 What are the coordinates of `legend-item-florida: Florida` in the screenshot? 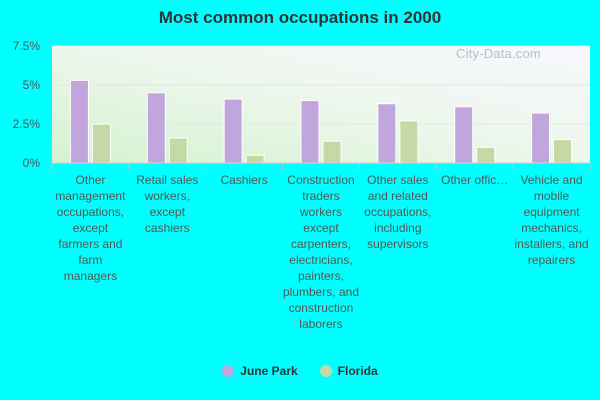 It's located at (348, 371).